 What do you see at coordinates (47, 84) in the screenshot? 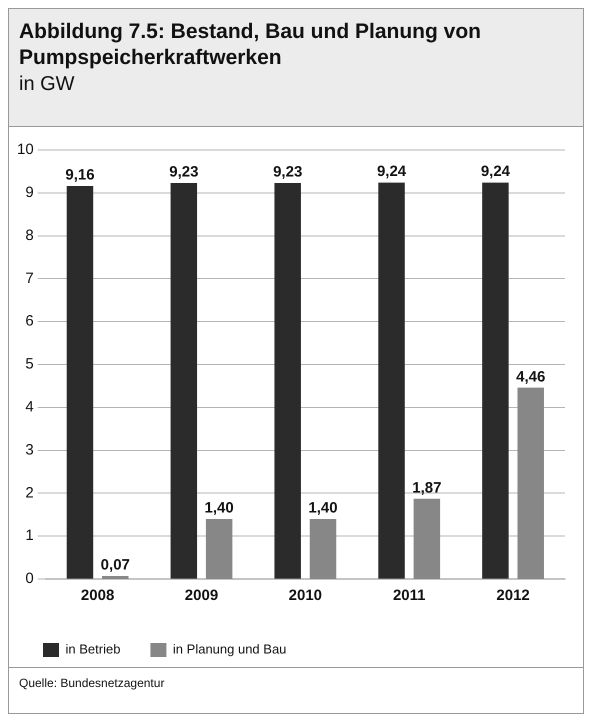
I see `chart-subtitle: in GW` at bounding box center [47, 84].